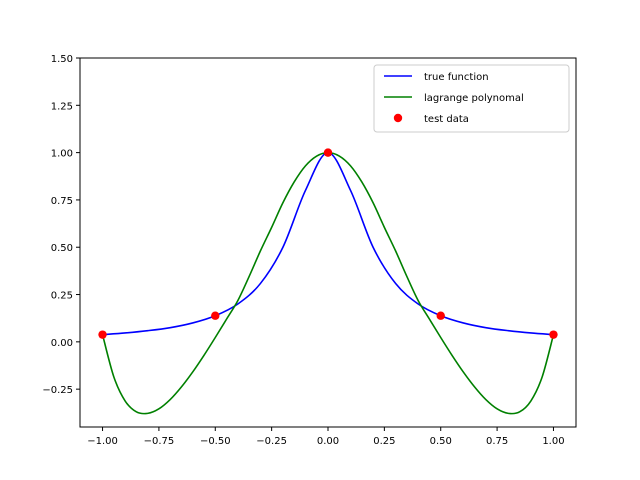 Image resolution: width=640 pixels, height=480 pixels. I want to click on x-tick-label: −0.75, so click(159, 441).